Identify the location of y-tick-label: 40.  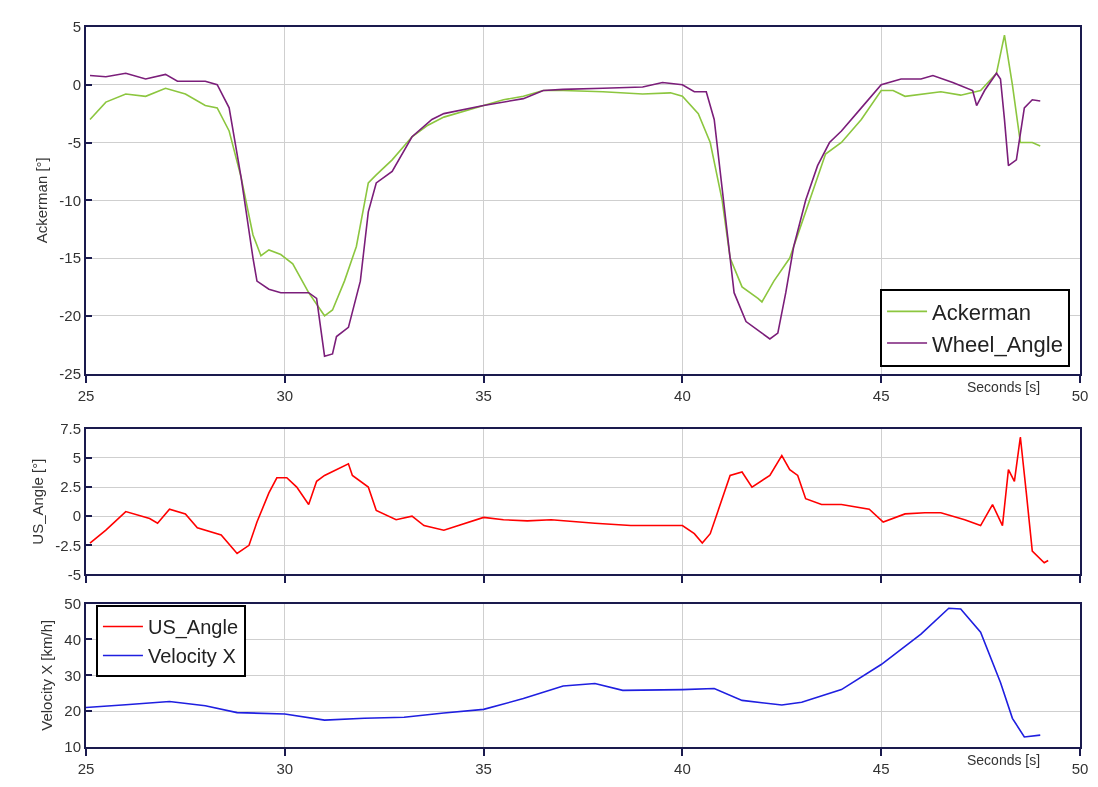
(72, 639).